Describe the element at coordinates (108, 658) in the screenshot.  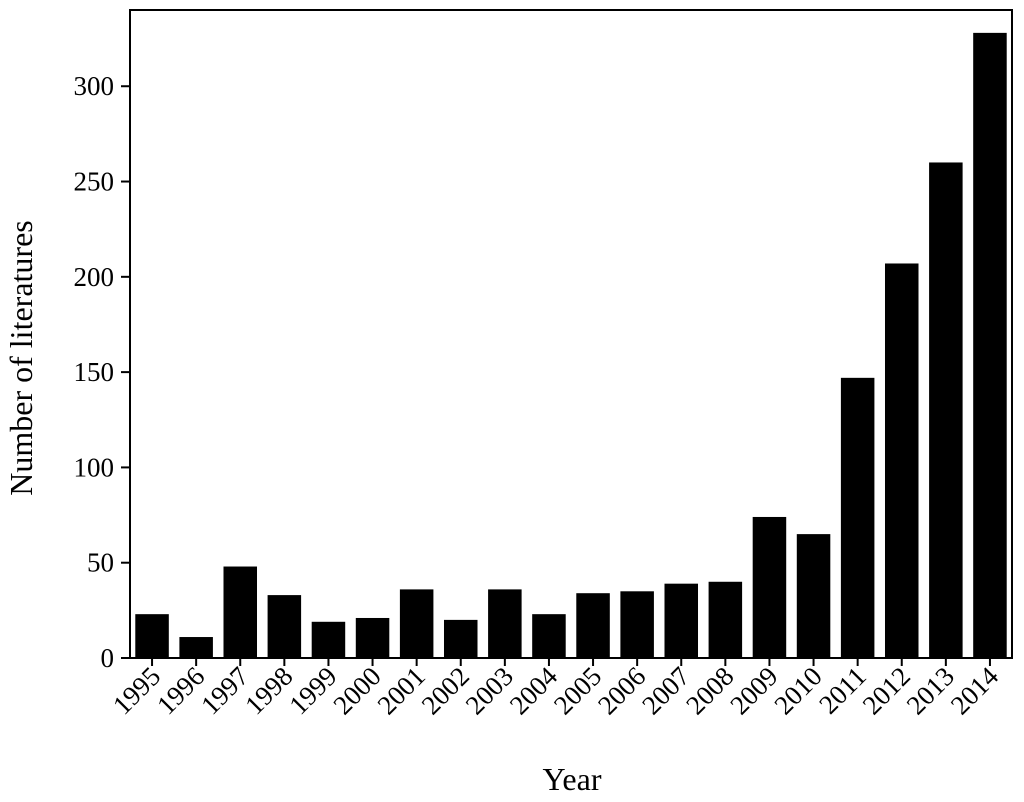
I see `y-tick-label: 0` at that location.